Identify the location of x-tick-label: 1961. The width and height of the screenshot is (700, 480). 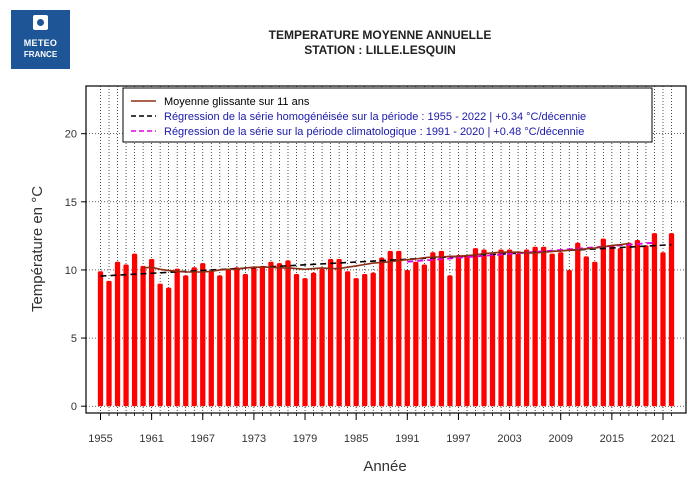
(151, 439).